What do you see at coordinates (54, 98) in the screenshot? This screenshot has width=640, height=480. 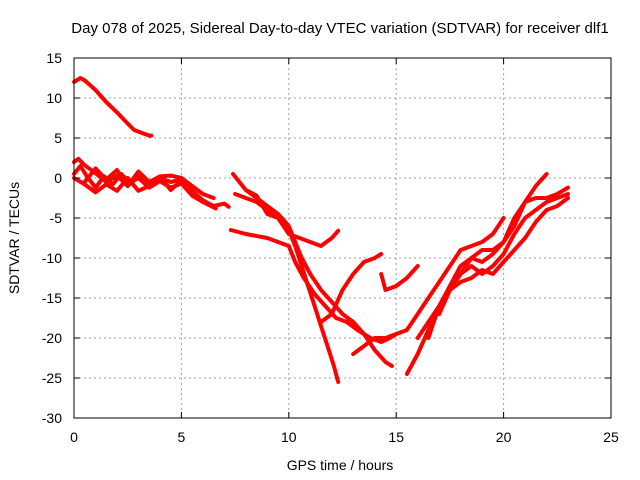 I see `y-tick-label: 10` at bounding box center [54, 98].